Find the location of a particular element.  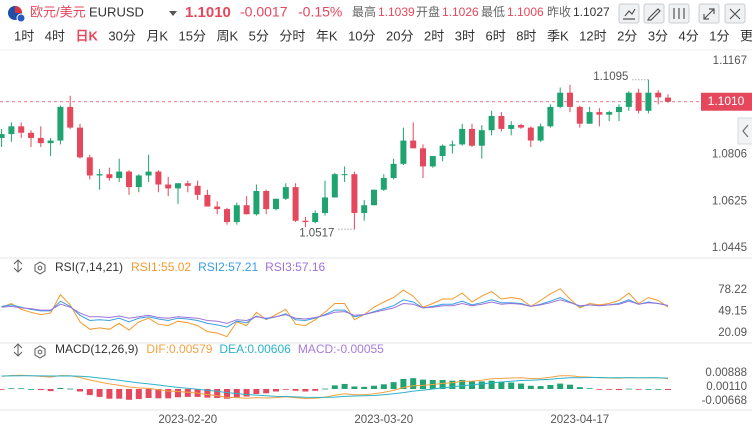

timeframe-tab: 10分 is located at coordinates (361, 35).